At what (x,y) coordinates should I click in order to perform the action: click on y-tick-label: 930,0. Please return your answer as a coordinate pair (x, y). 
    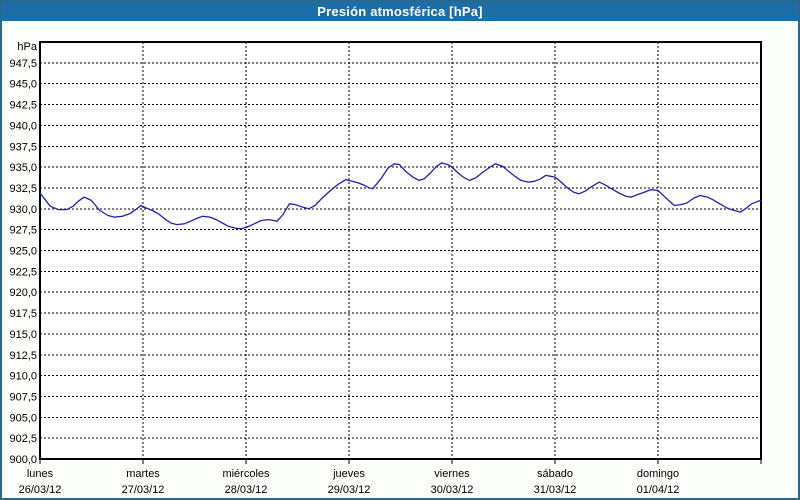
    Looking at the image, I should click on (23, 210).